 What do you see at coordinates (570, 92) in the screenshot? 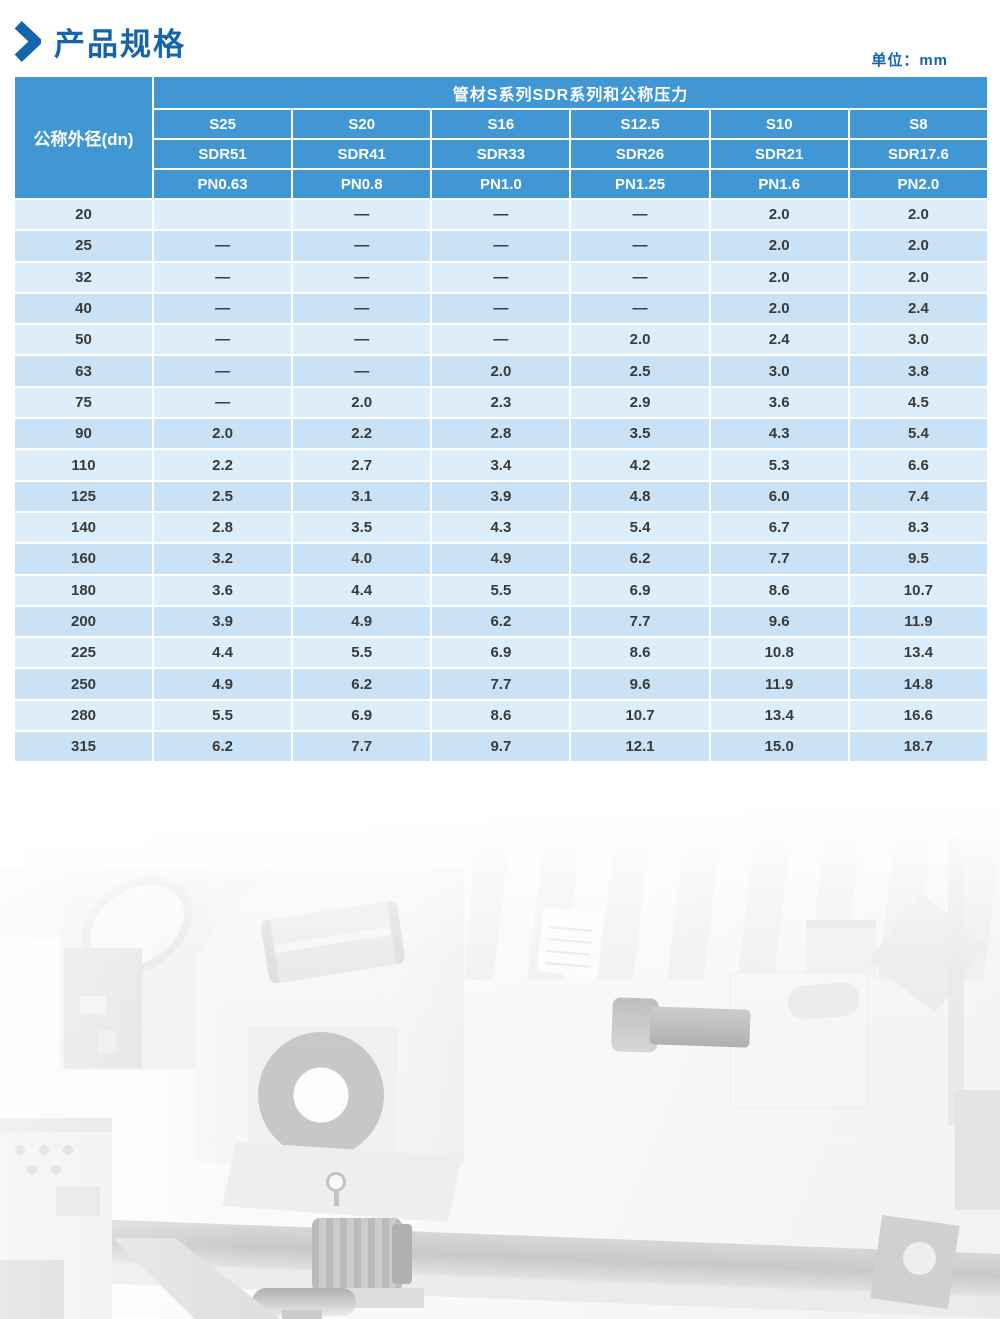
I see `column-group-header-cell: 管材S系列SDR系列和公称压力` at bounding box center [570, 92].